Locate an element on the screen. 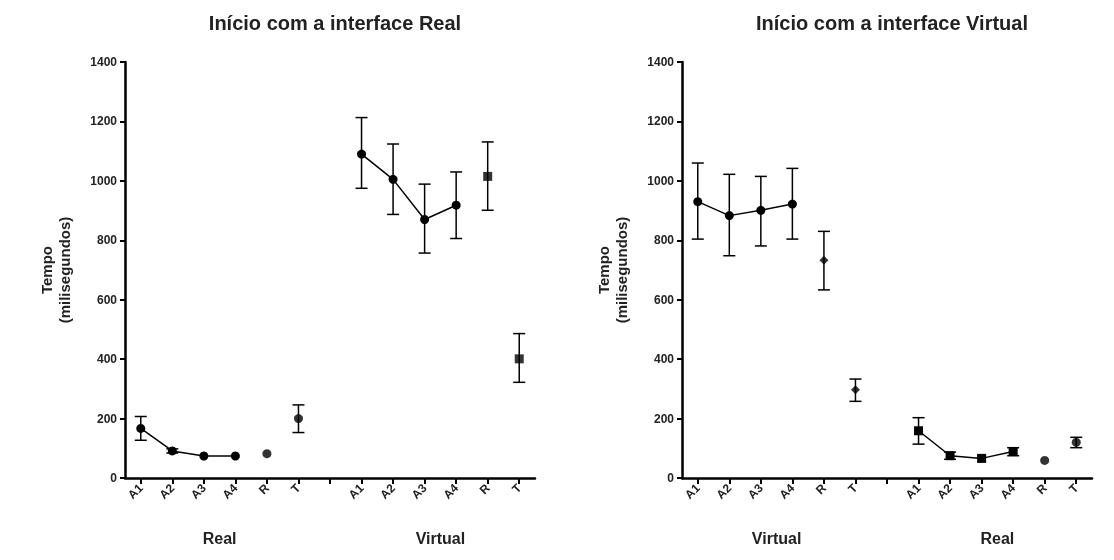  chart-title: Início com a interface Real is located at coordinates (335, 23).